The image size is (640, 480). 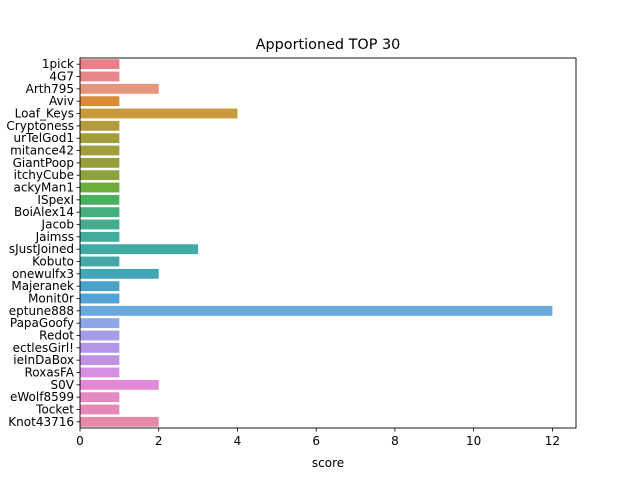 I want to click on y-tick-label: mitance42, so click(x=42, y=151).